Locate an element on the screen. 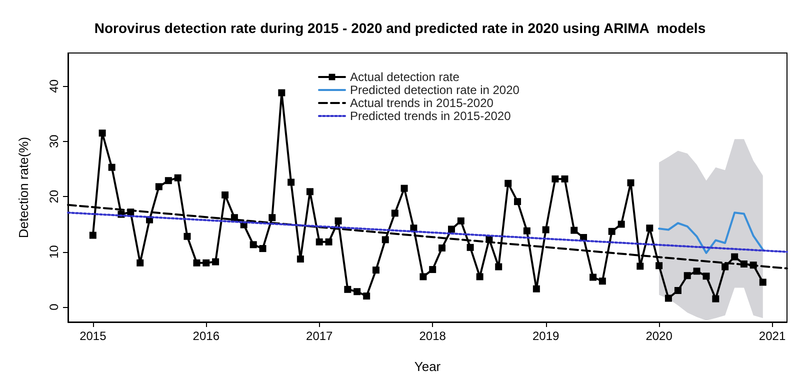  y-axis-title: Detection rate(%) is located at coordinates (23, 187).